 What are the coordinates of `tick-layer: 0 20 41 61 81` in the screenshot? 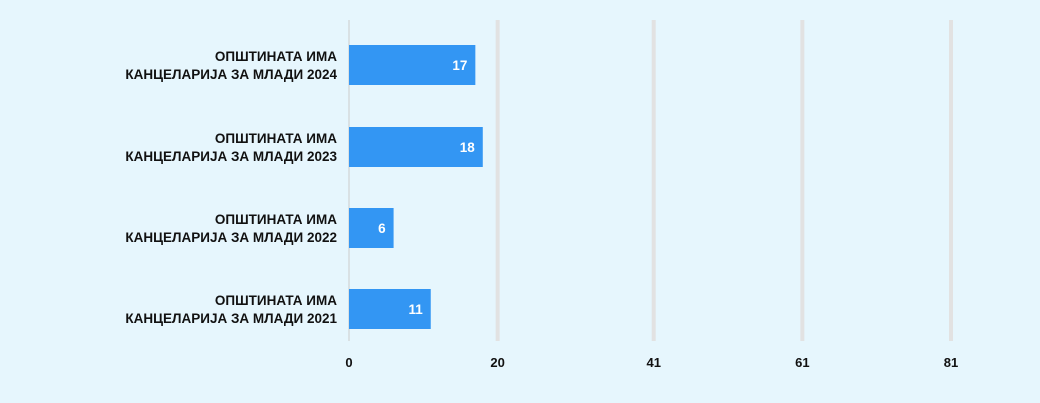 It's located at (651, 362).